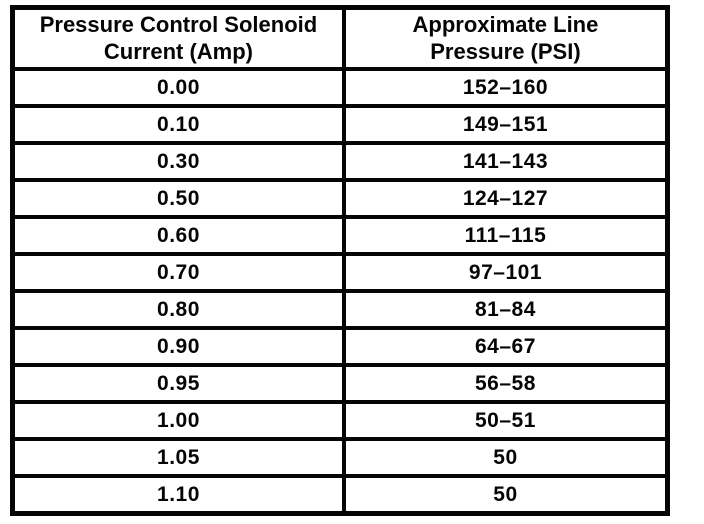 The height and width of the screenshot is (524, 704). I want to click on table-row: 0.30 141–143, so click(340, 161).